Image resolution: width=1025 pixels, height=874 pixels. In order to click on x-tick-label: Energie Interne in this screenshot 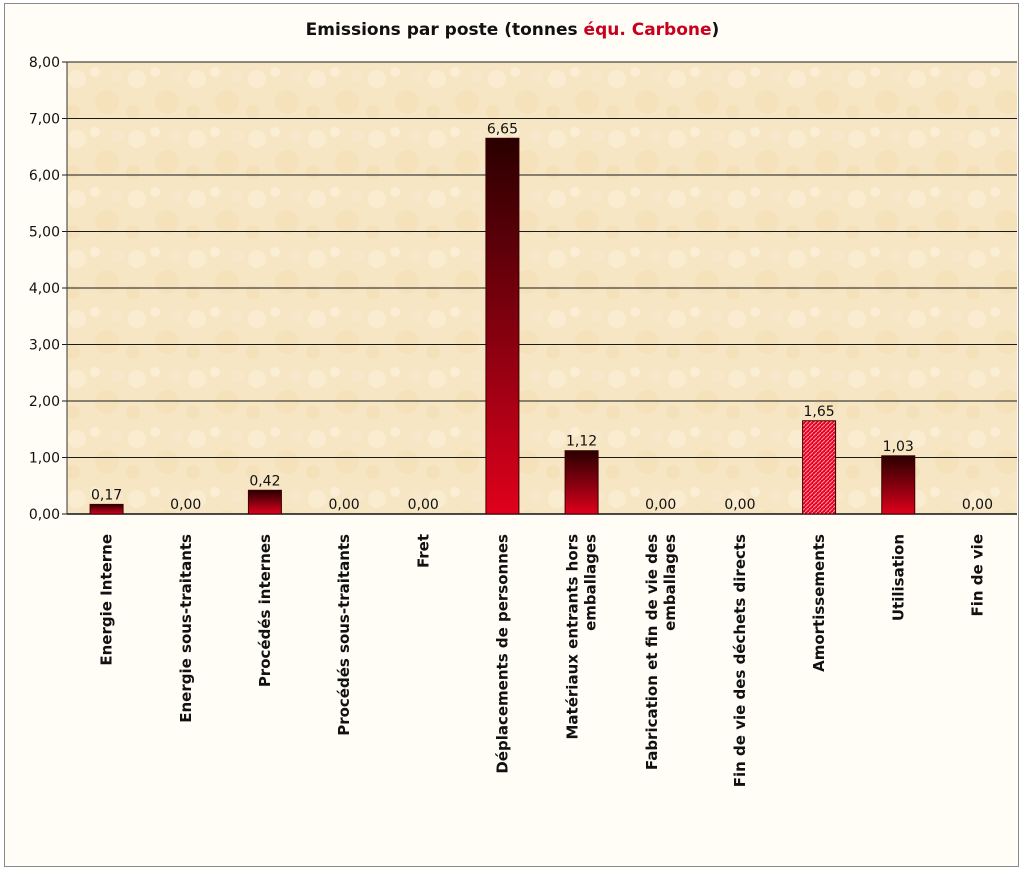, I will do `click(107, 600)`.